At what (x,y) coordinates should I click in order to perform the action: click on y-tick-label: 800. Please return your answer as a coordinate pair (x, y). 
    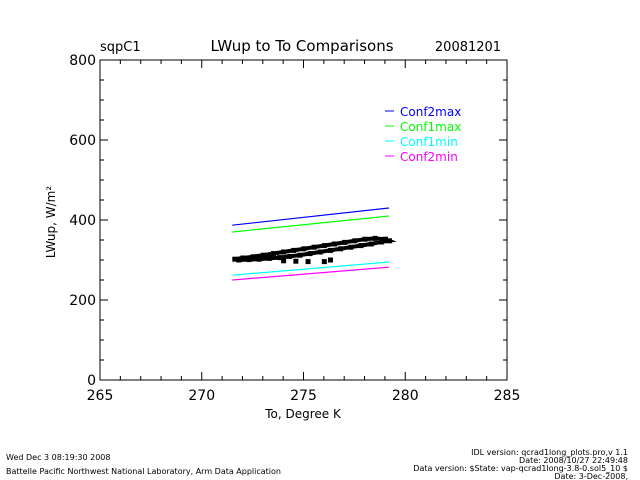
    Looking at the image, I should click on (82, 61).